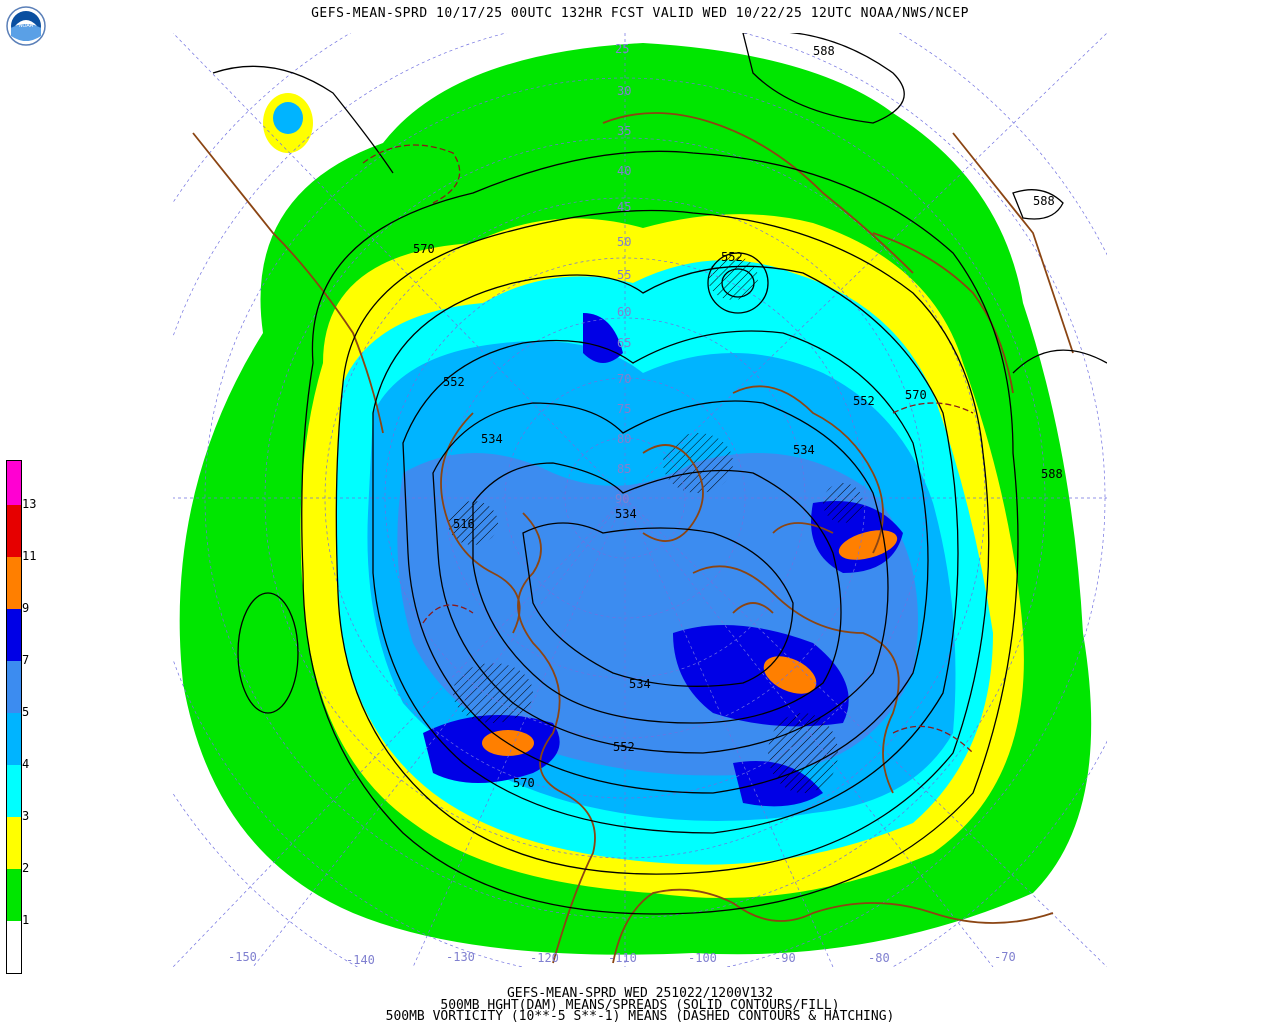 This screenshot has width=1280, height=1024. I want to click on spread-fill-isolated-inner, so click(288, 118).